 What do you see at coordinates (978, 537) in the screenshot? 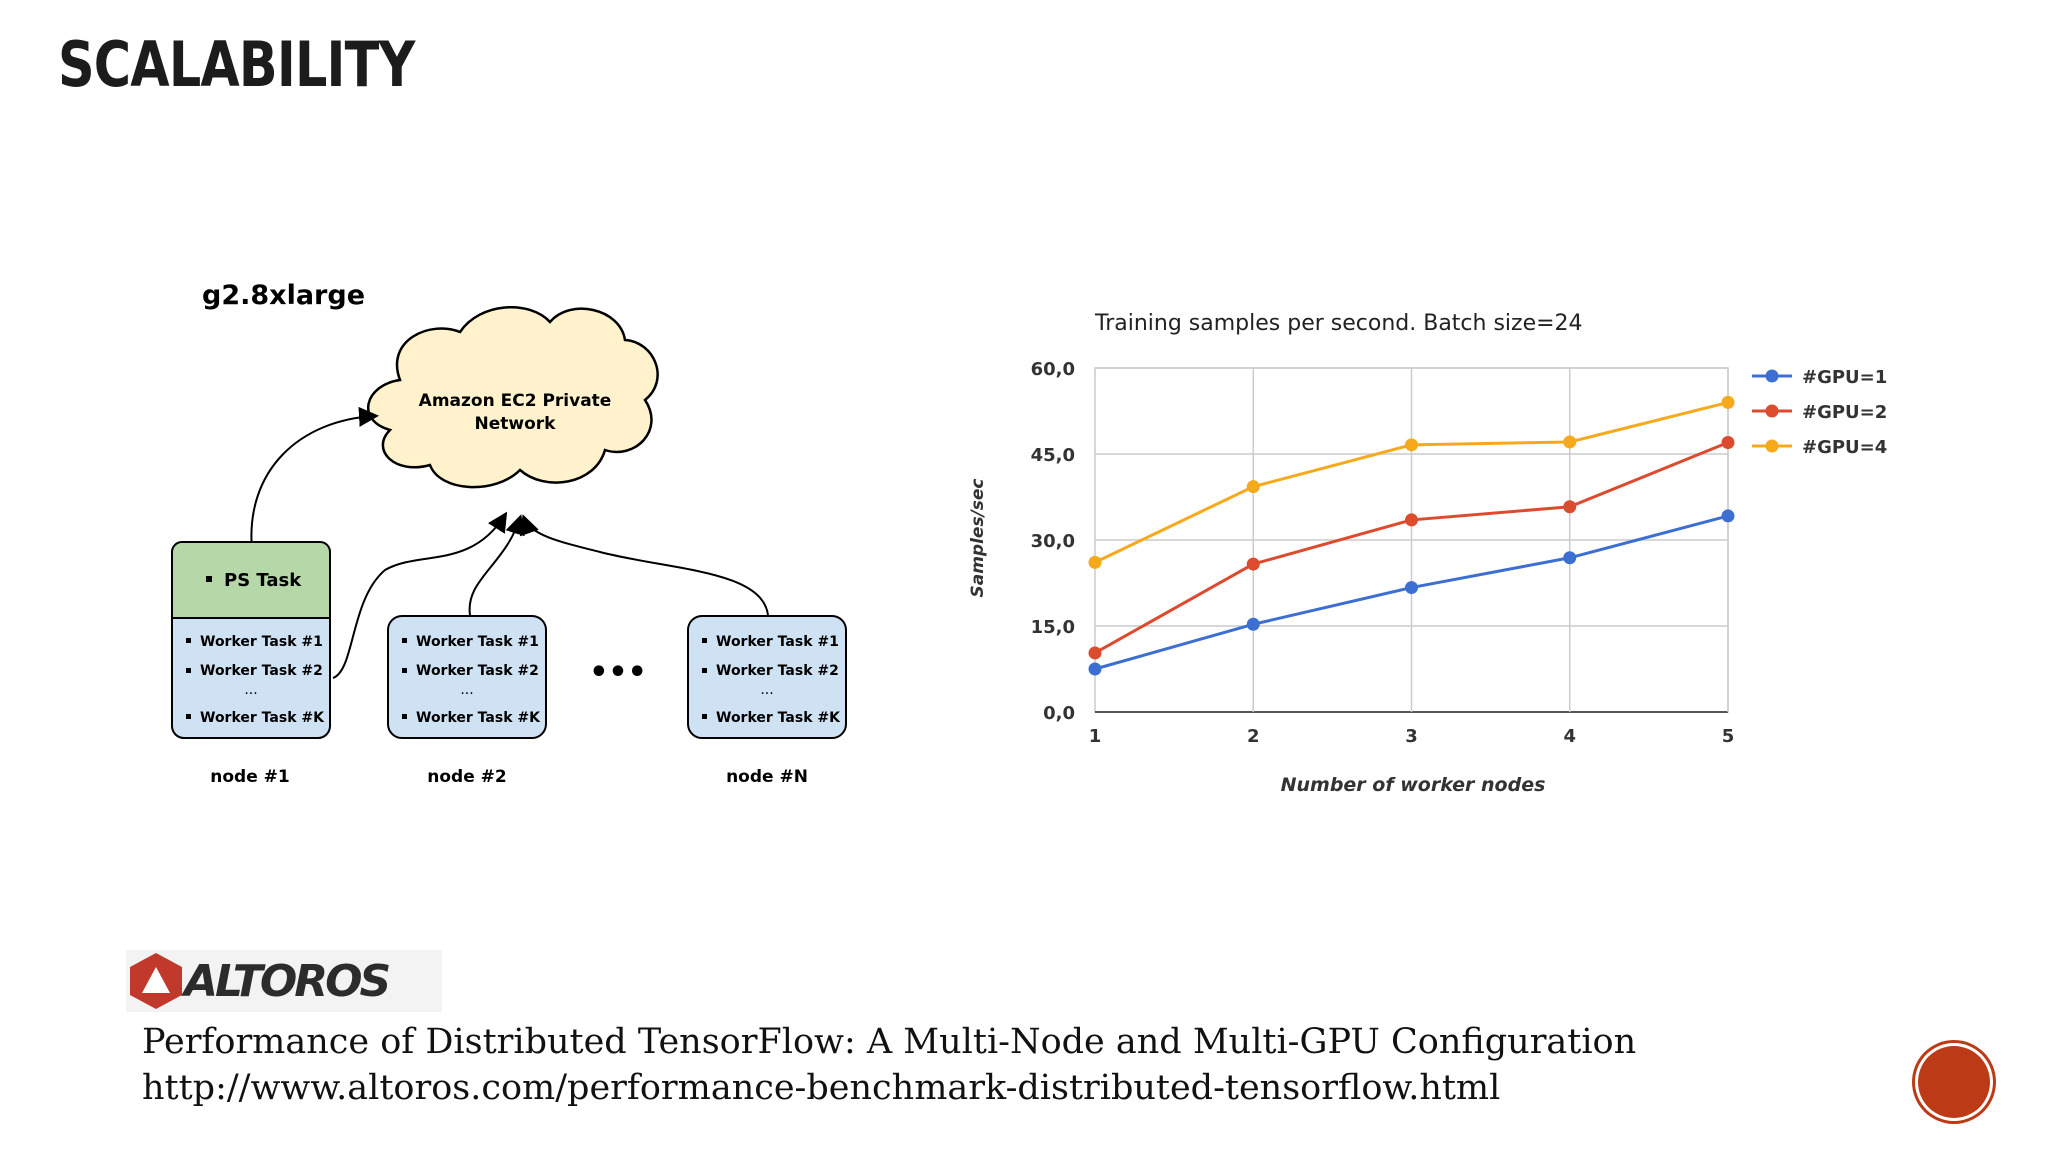
I see `y-axis-label: Samples/sec` at bounding box center [978, 537].